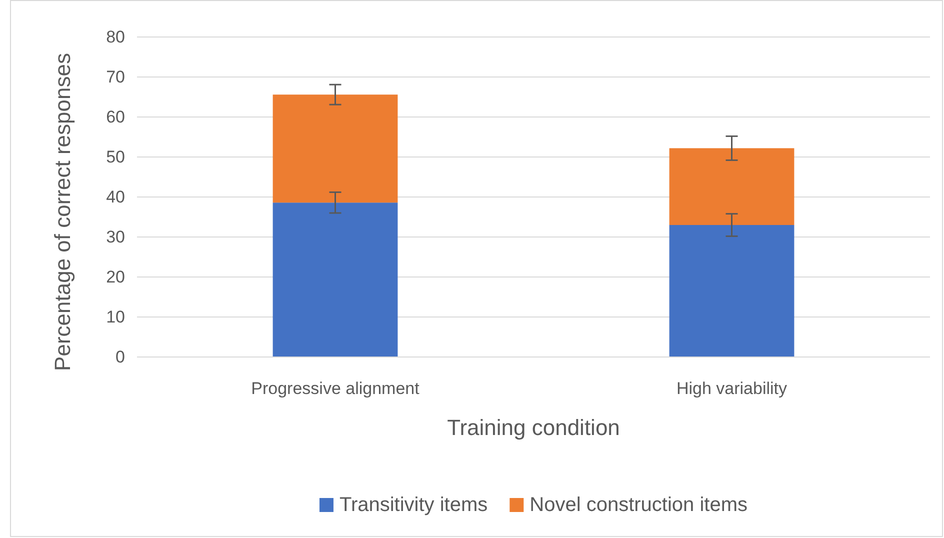  What do you see at coordinates (115, 276) in the screenshot?
I see `y-tick-label: 20` at bounding box center [115, 276].